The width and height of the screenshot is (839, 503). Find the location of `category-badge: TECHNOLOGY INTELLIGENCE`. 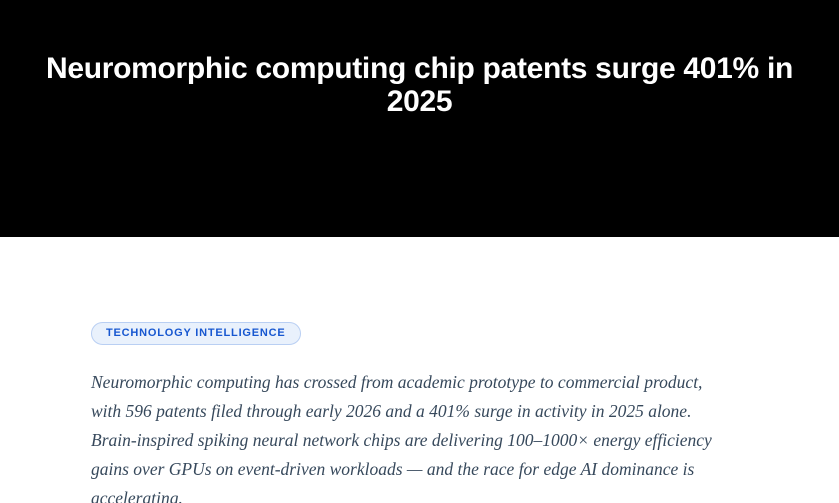

category-badge: TECHNOLOGY INTELLIGENCE is located at coordinates (196, 333).